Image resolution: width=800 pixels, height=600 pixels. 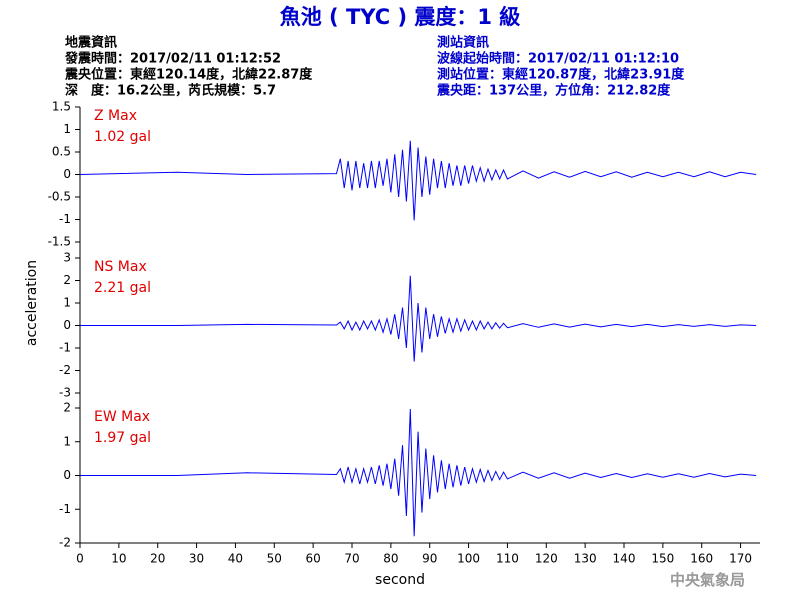 What do you see at coordinates (80, 559) in the screenshot?
I see `x-tick-label: 0` at bounding box center [80, 559].